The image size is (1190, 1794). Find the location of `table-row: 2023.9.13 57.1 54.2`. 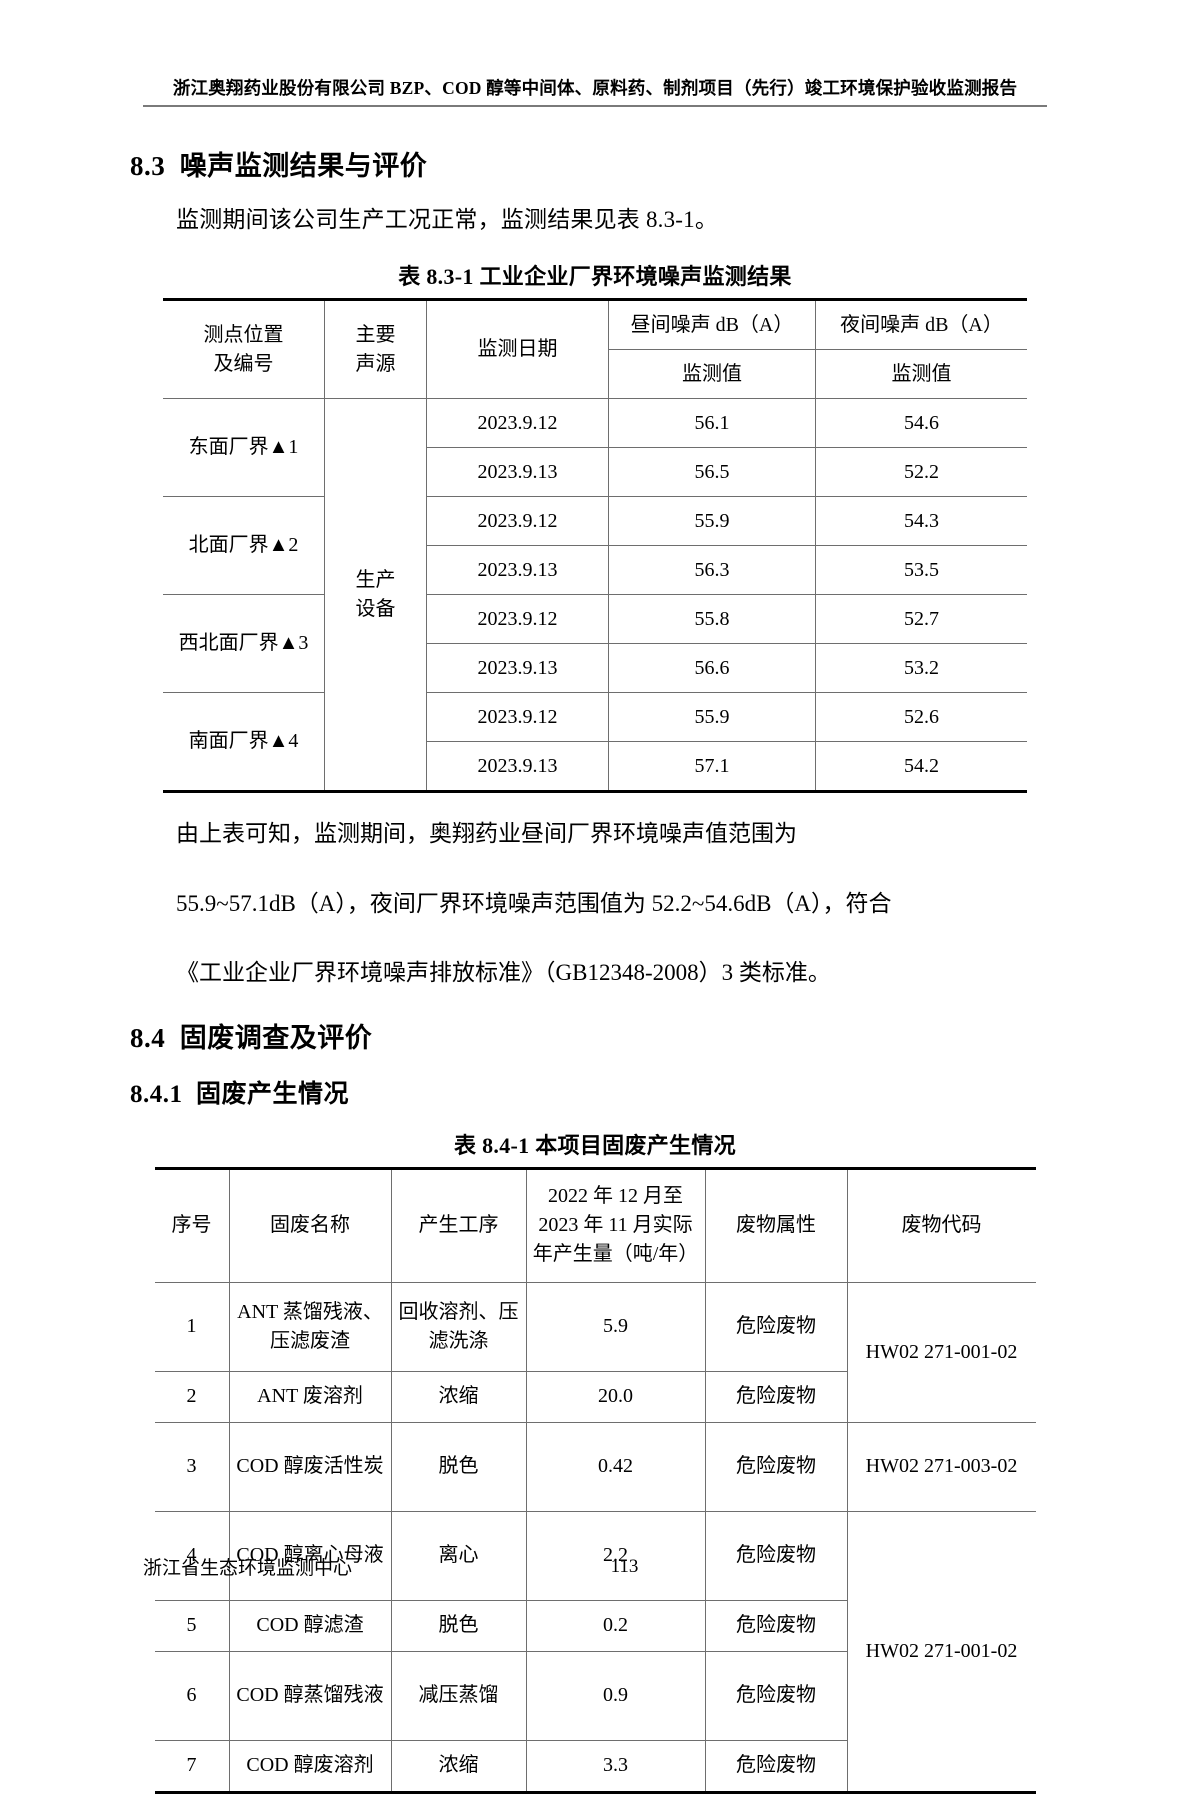

table-row: 2023.9.13 57.1 54.2 is located at coordinates (595, 767).